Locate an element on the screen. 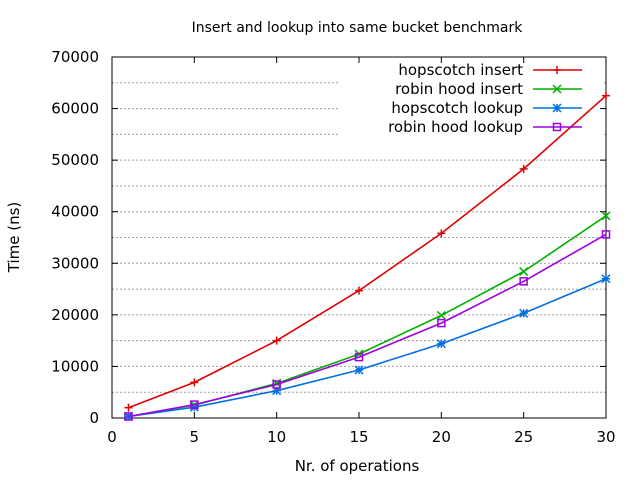 This screenshot has height=480, width=640. legend-label-3: robin hood lookup is located at coordinates (455, 127).